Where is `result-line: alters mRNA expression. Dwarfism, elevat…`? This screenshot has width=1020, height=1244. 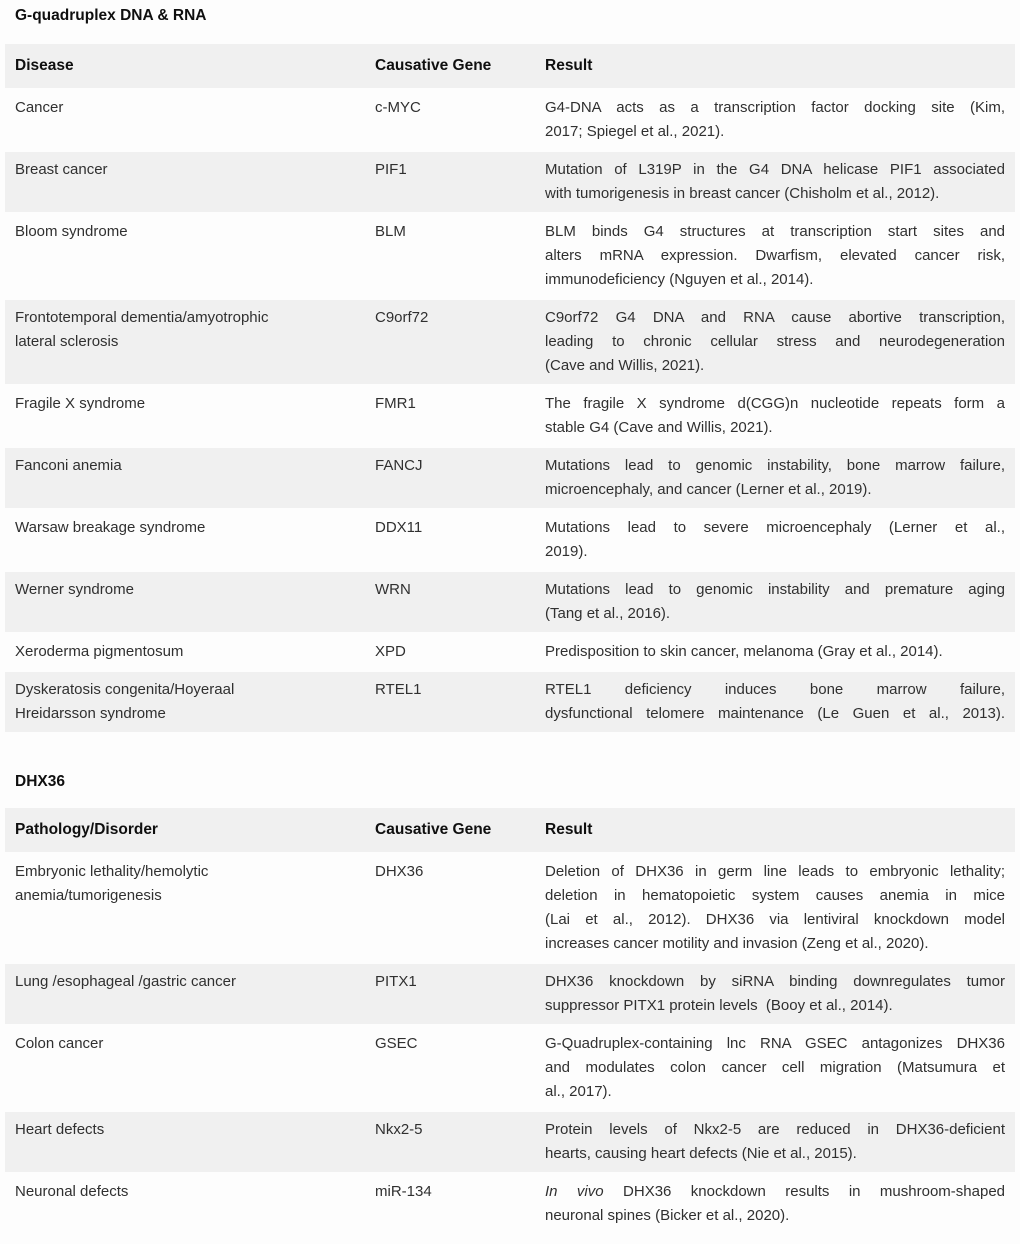
result-line: alters mRNA expression. Dwarfism, elevat… is located at coordinates (775, 255).